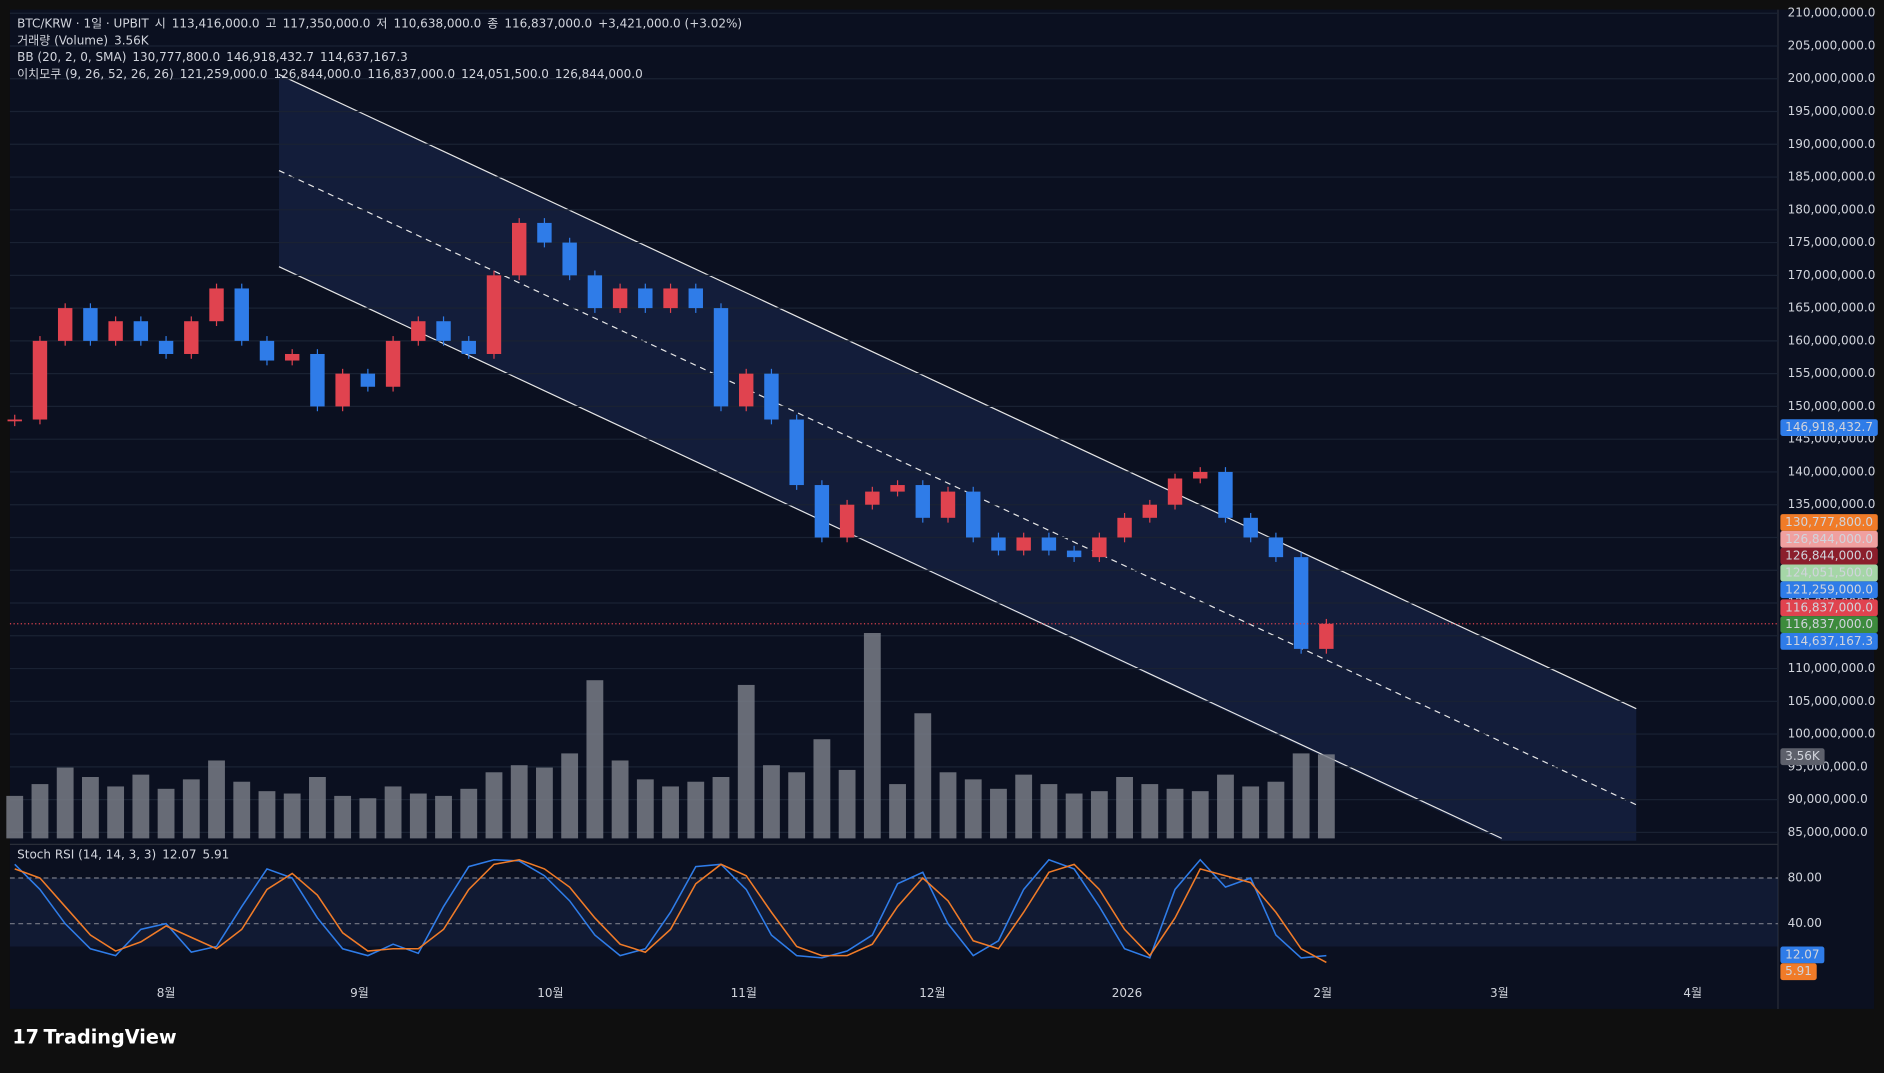  I want to click on y-tick-label: 195,000,000.0, so click(1832, 111).